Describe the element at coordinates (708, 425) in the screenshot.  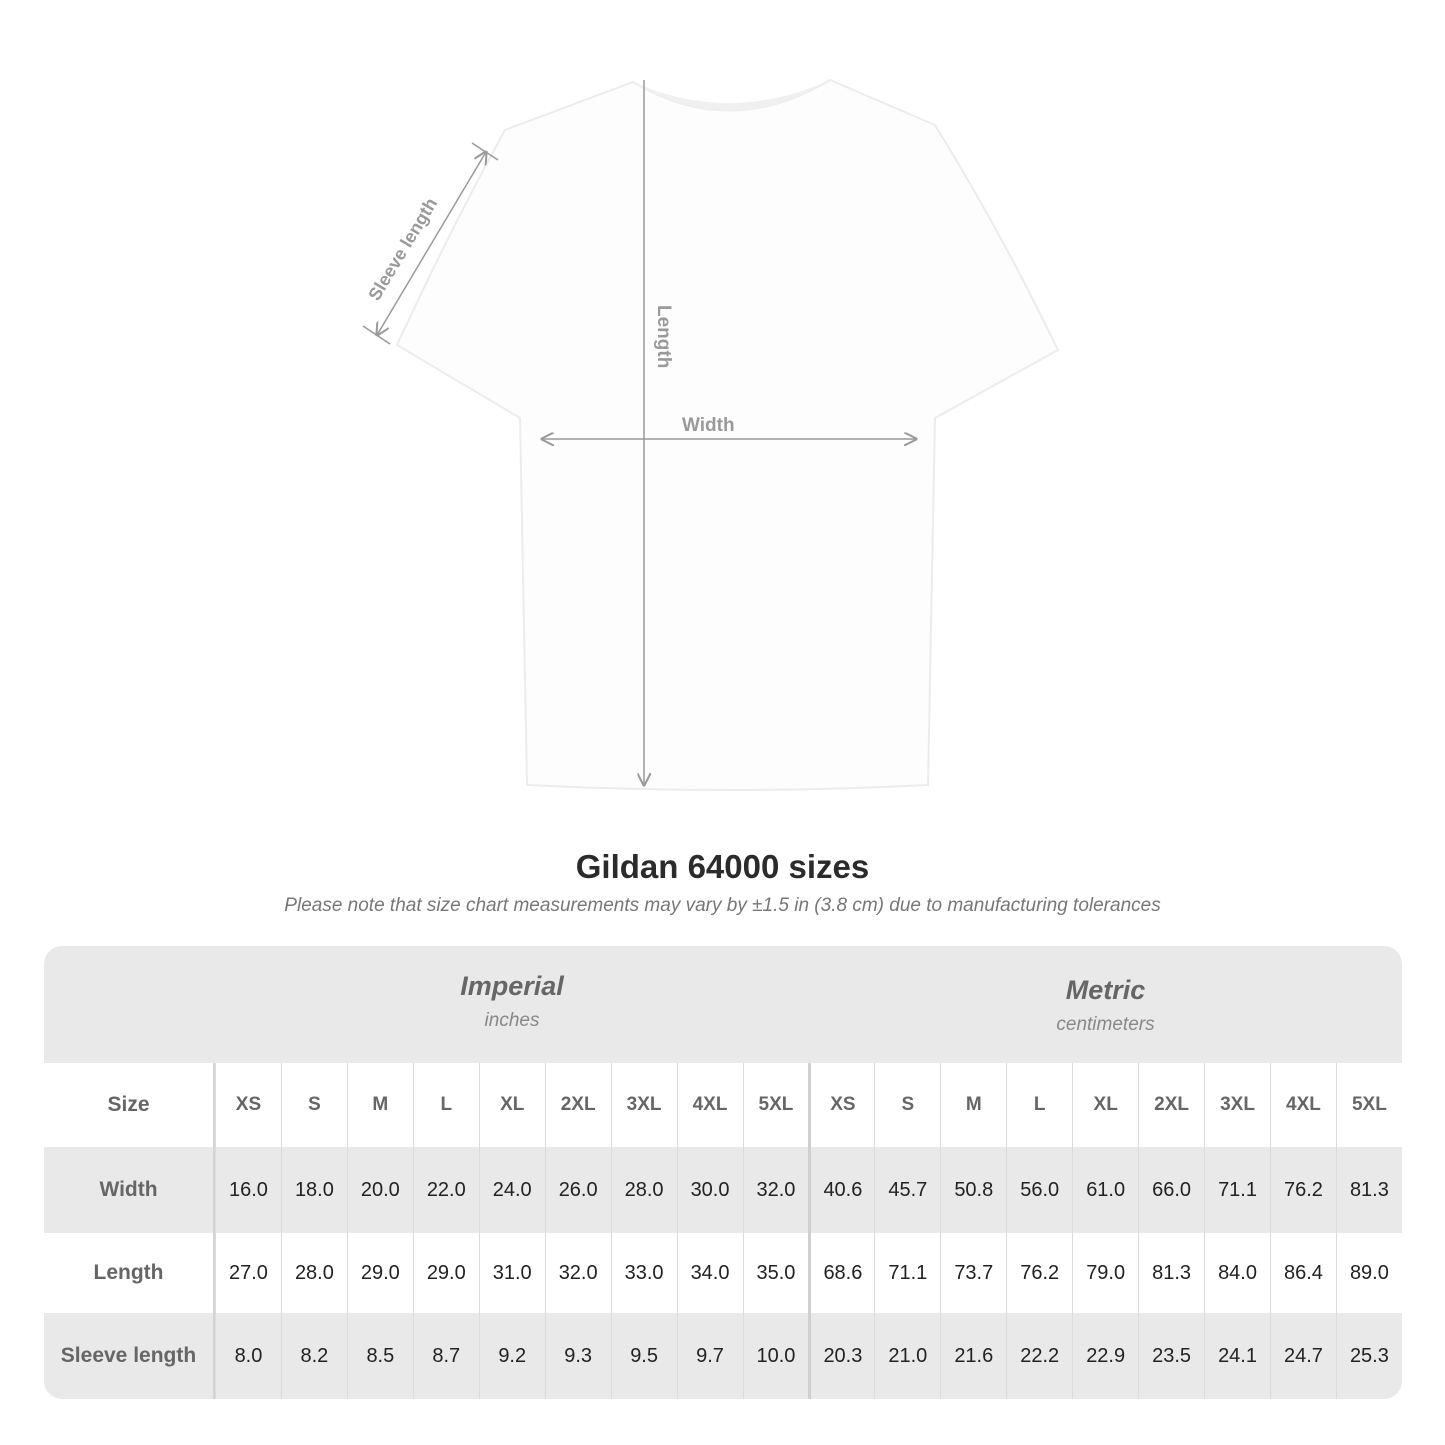
I see `width-label: Width` at that location.